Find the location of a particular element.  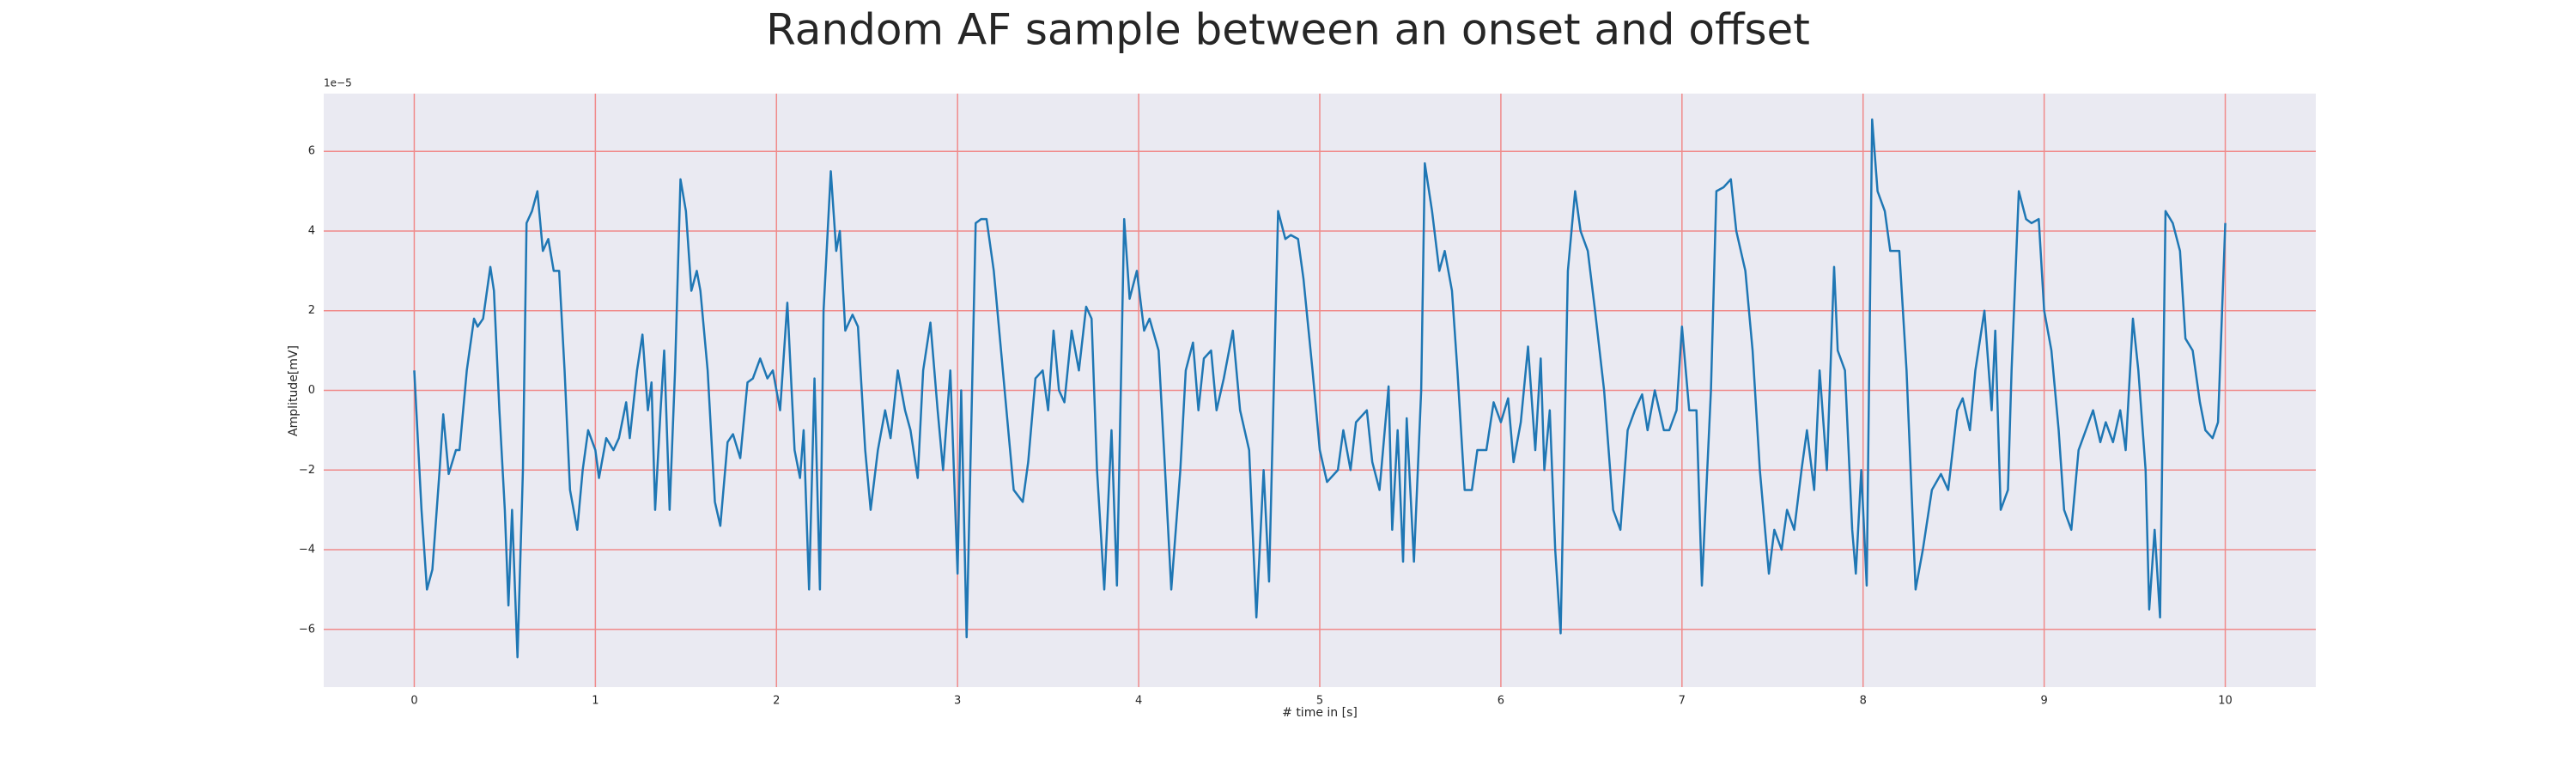

y-tick-label: 0 is located at coordinates (312, 390).